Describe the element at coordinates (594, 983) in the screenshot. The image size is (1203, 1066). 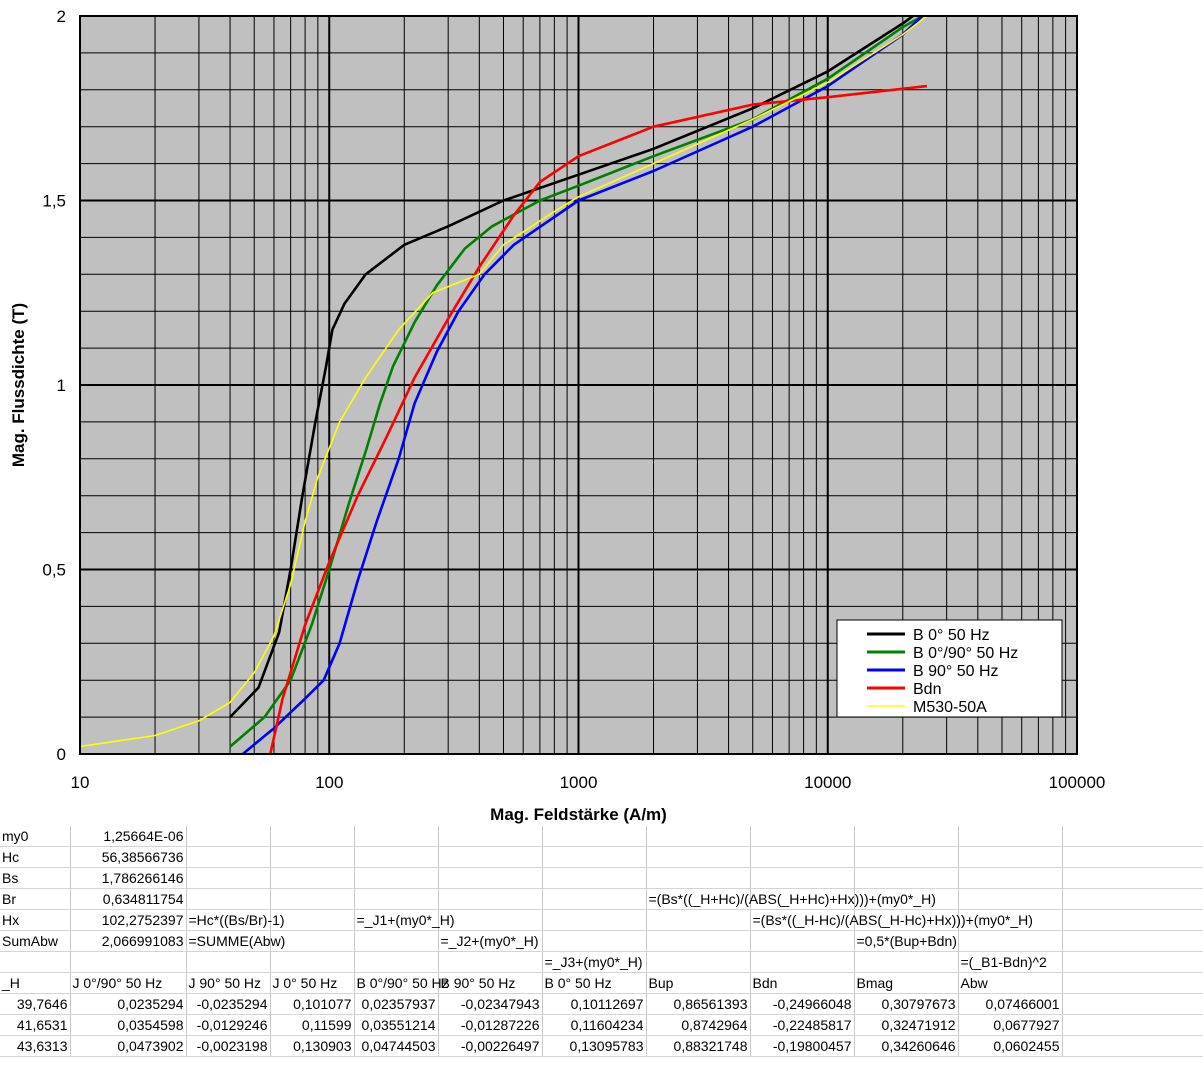
I see `sheet-cell: B 0° 50 Hz` at that location.